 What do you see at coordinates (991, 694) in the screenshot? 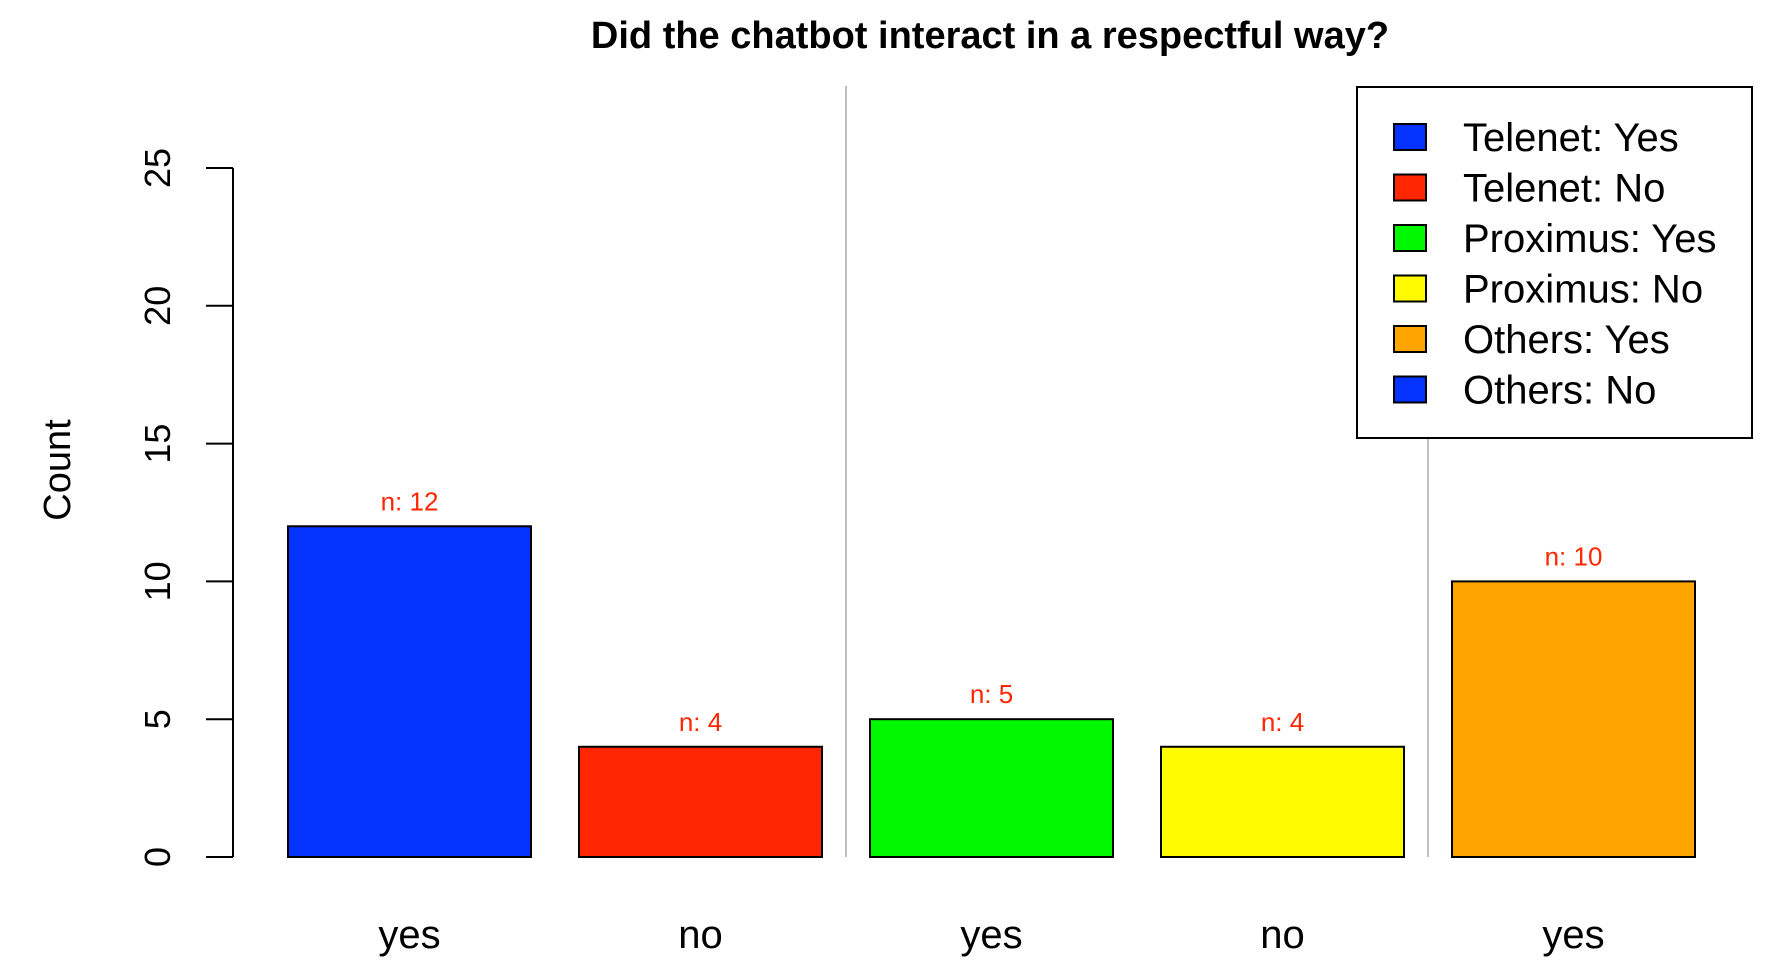
I see `bar-data-label: n: 5` at bounding box center [991, 694].